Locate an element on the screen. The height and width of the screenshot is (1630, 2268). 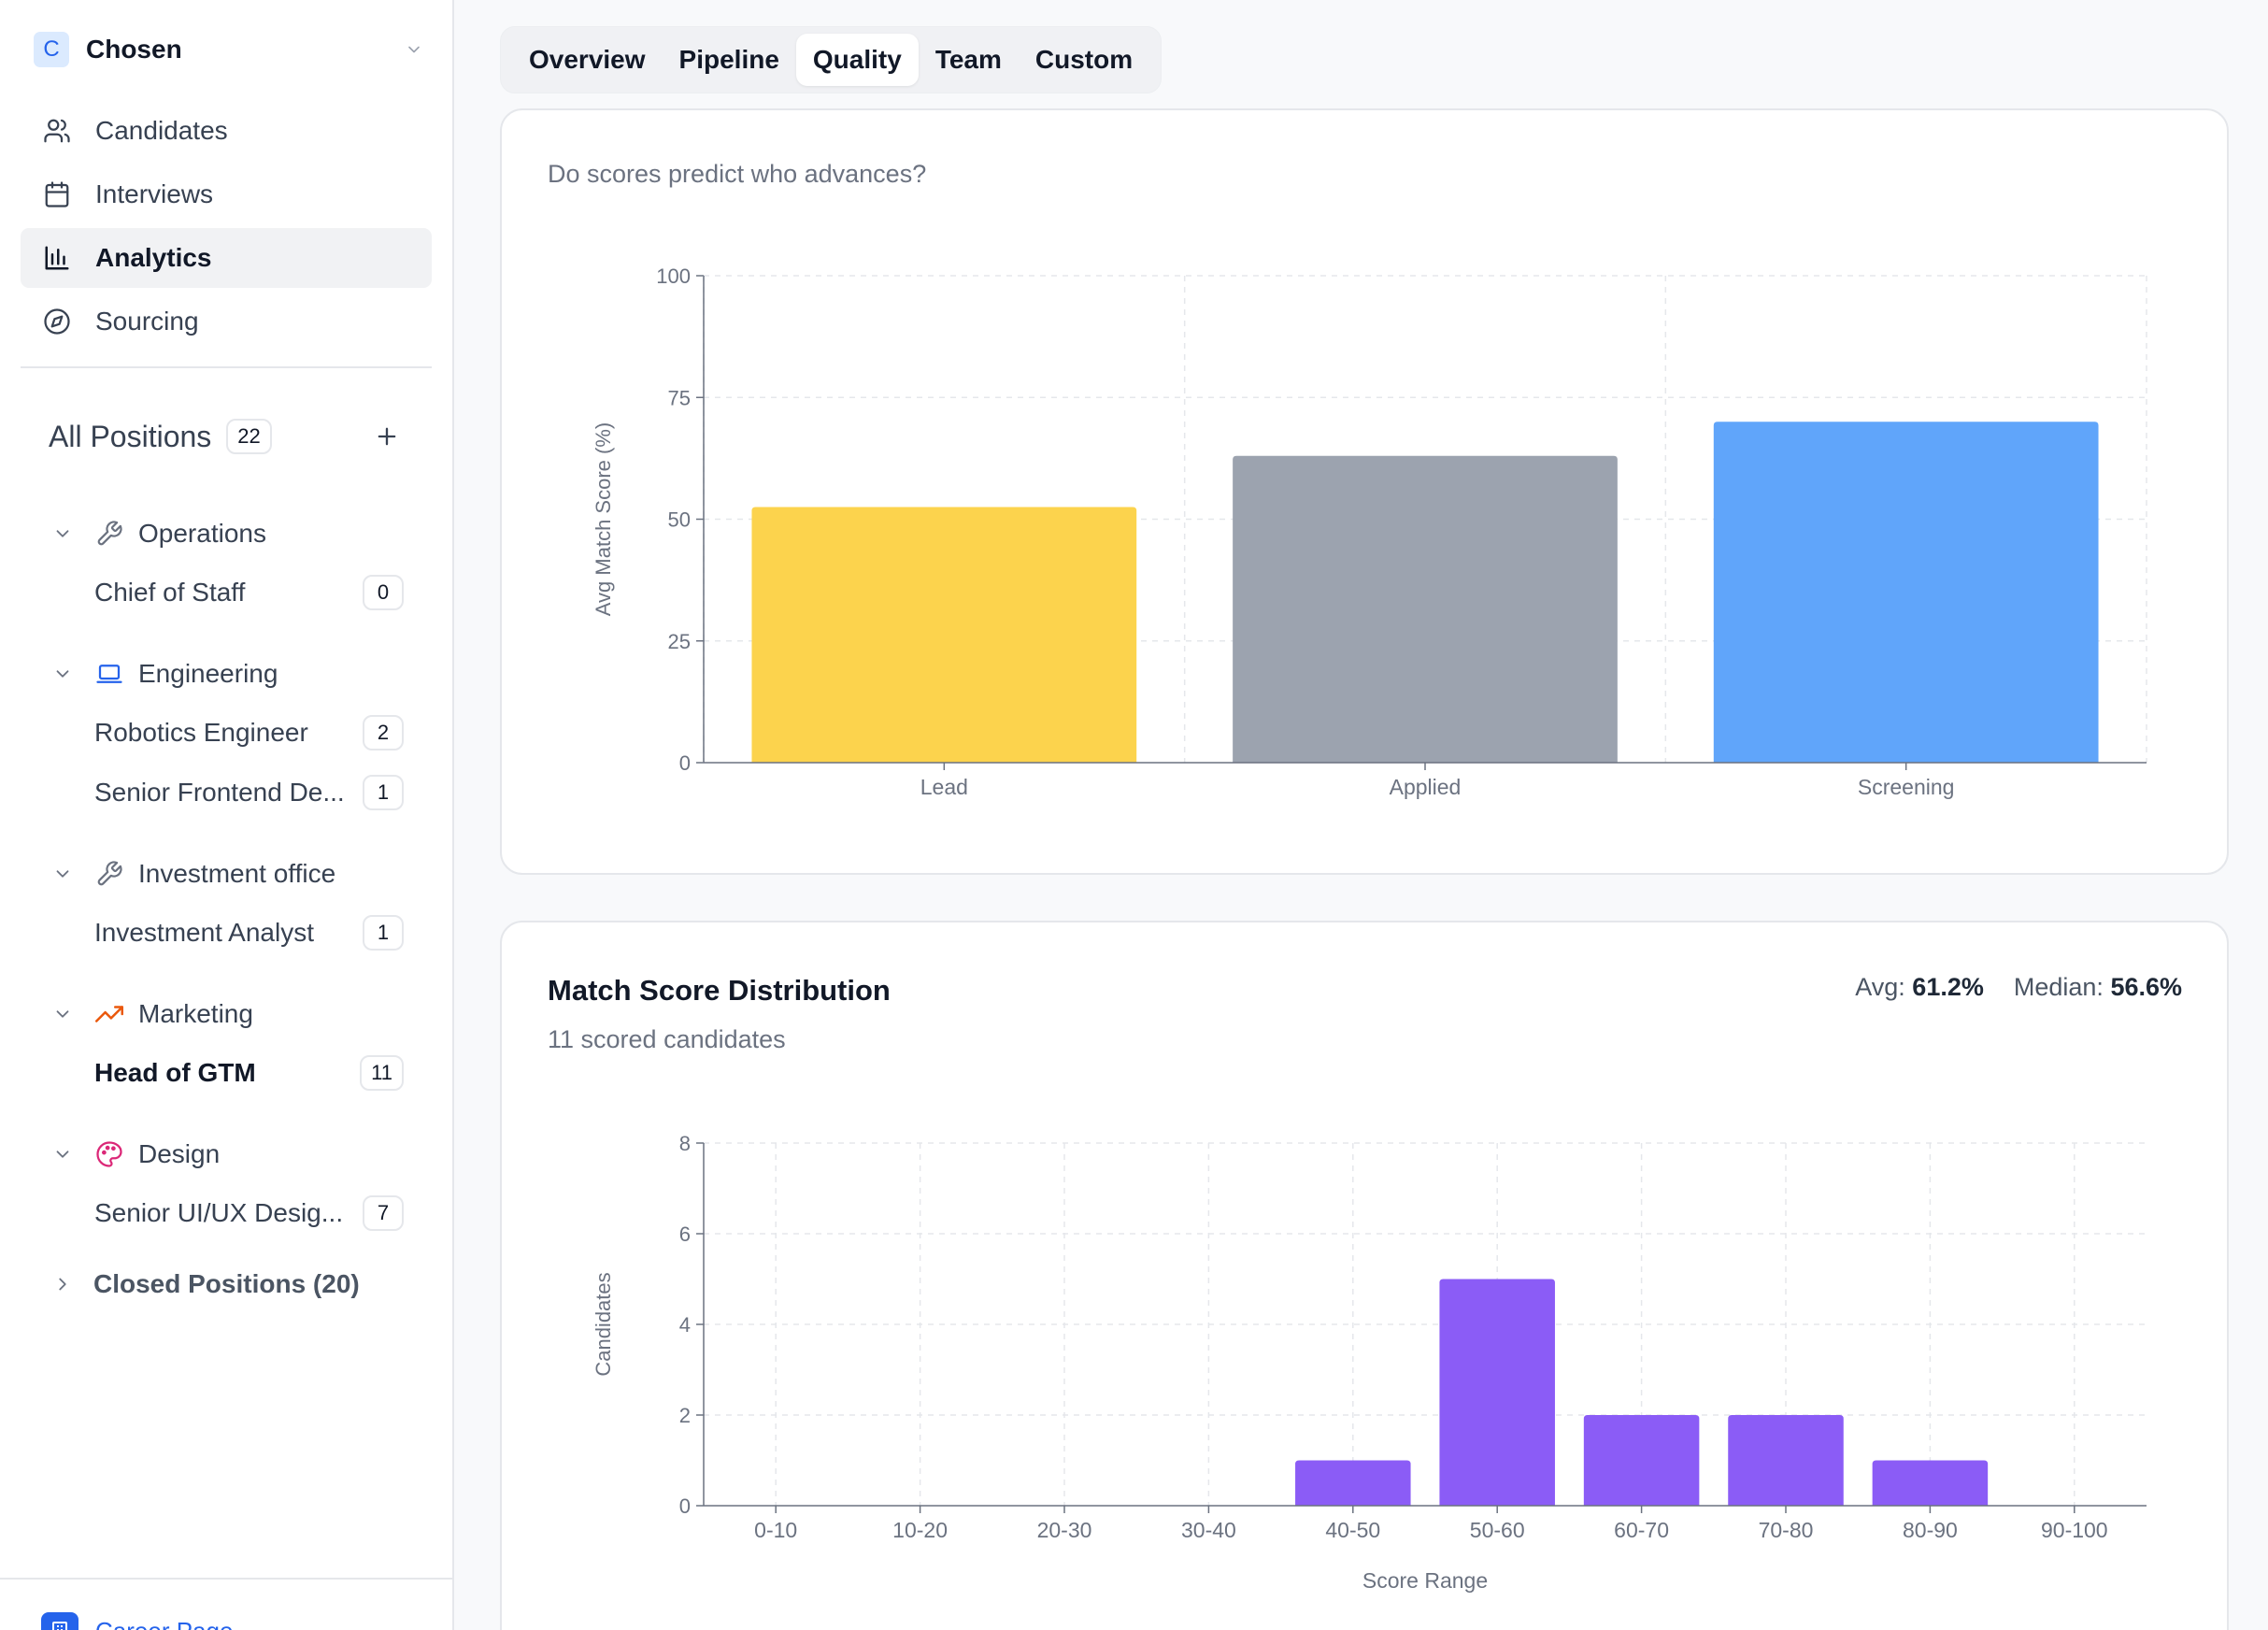
x-tick-label: Screening is located at coordinates (1906, 787).